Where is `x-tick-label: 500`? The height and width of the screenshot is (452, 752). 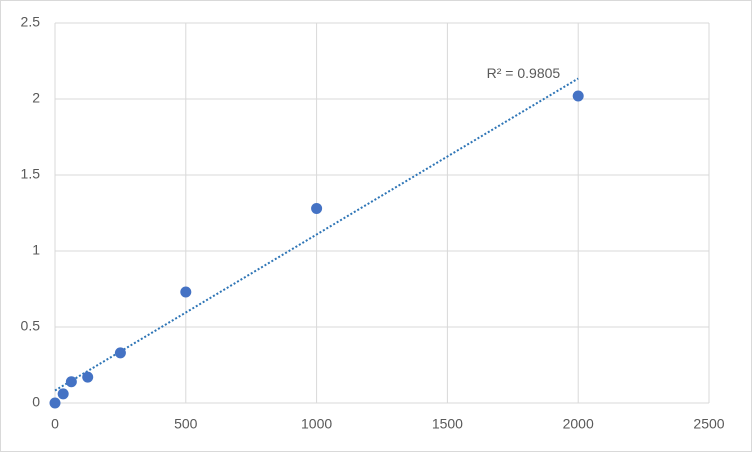 x-tick-label: 500 is located at coordinates (186, 424).